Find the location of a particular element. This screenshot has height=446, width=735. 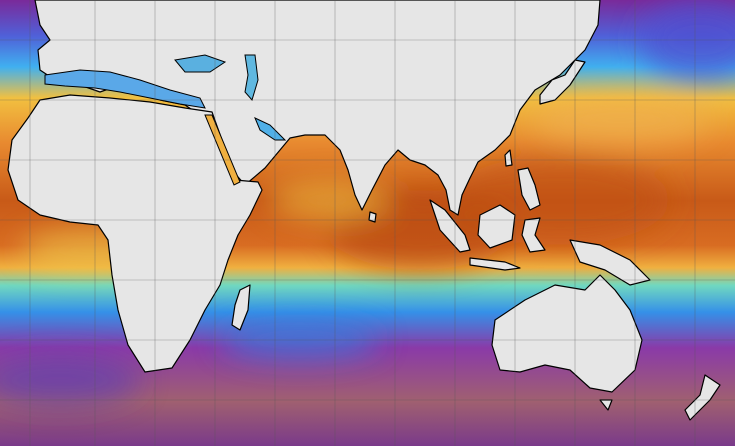

taiwan is located at coordinates (508, 158).